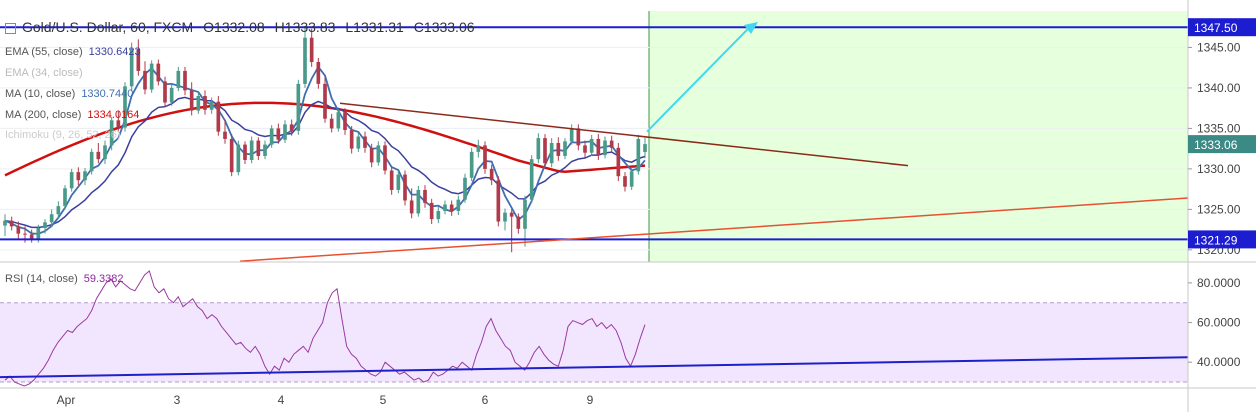 The width and height of the screenshot is (1256, 412). I want to click on legend-label: MA (200, close), so click(43, 115).